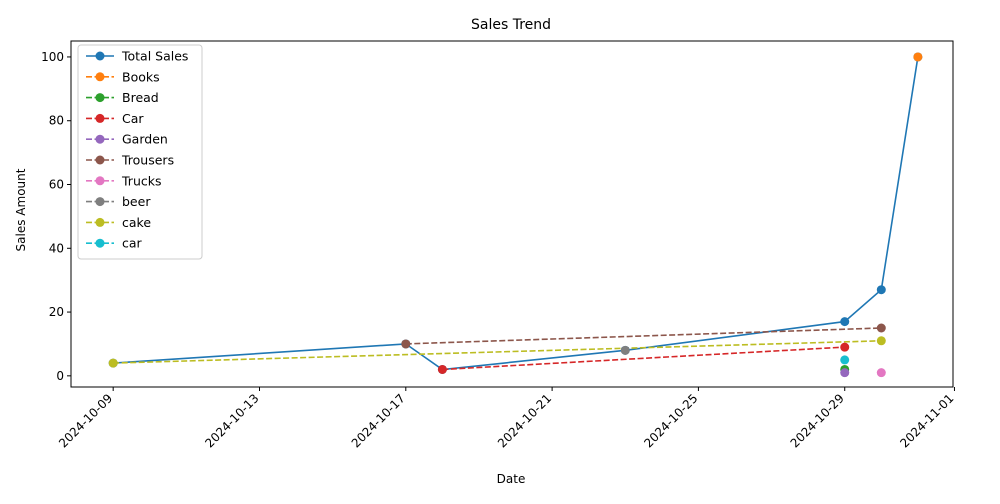 The image size is (1000, 504). What do you see at coordinates (136, 201) in the screenshot?
I see `legend-label: beer` at bounding box center [136, 201].